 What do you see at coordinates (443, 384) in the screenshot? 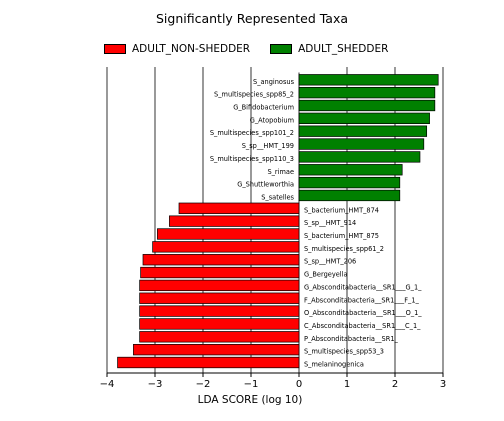
I see `x-tick-label: 3` at bounding box center [443, 384].